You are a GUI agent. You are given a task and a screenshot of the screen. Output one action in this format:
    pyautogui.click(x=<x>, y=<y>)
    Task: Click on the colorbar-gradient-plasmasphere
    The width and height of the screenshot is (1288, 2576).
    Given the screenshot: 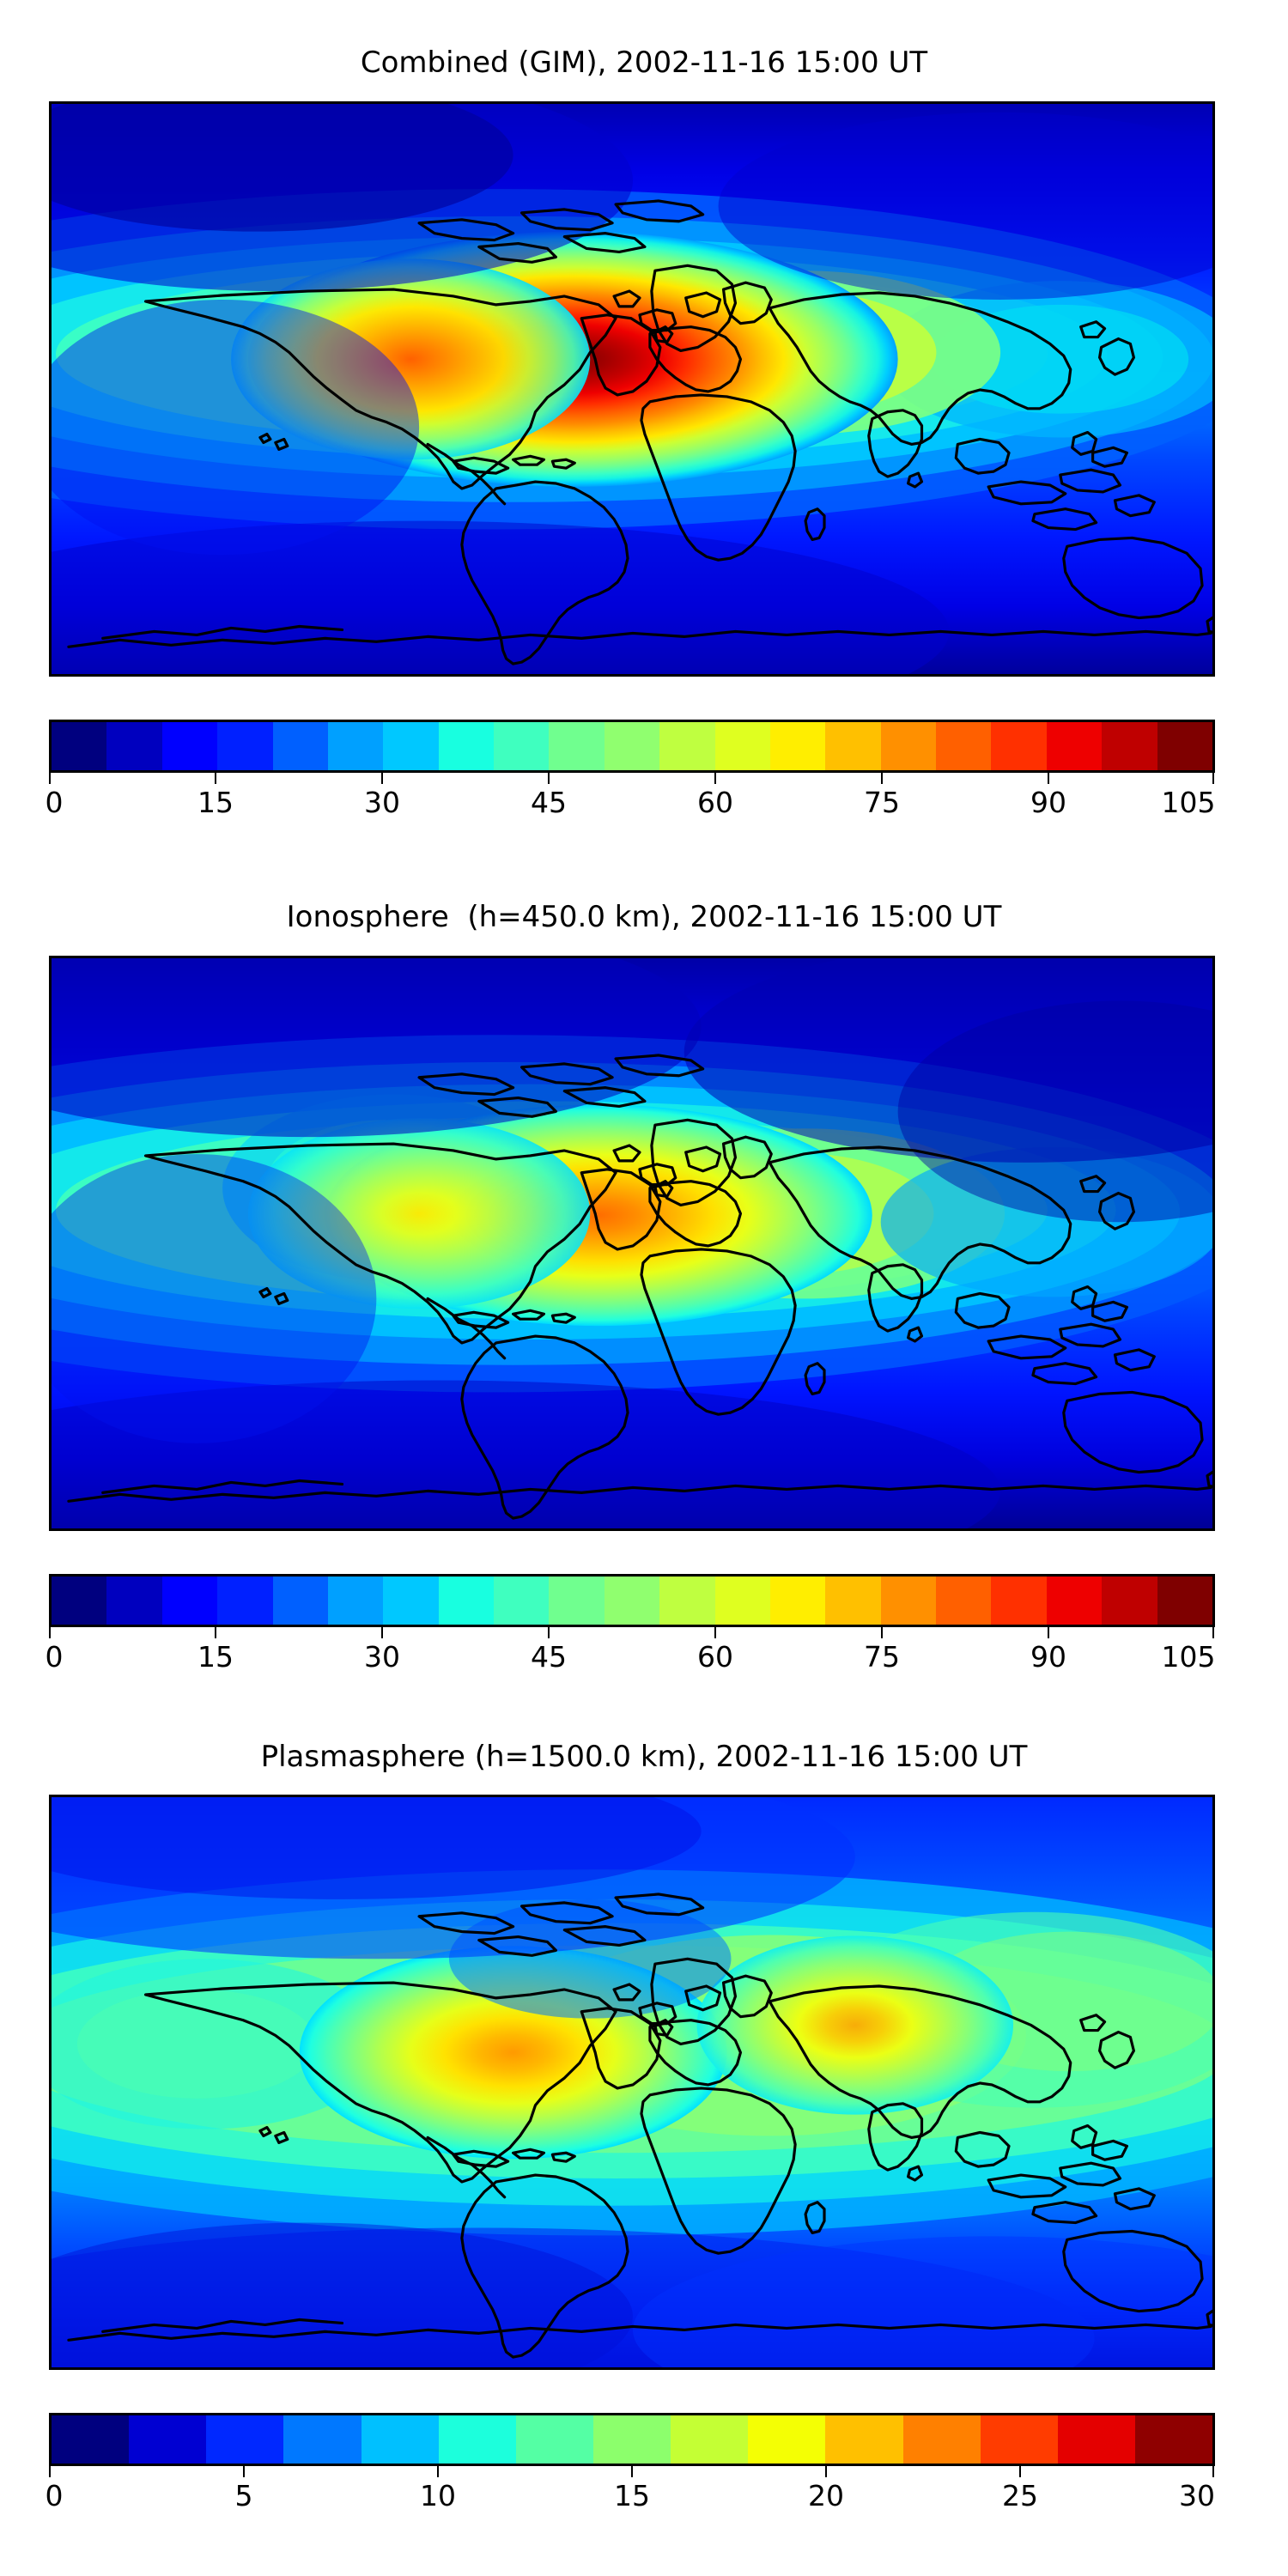 What is the action you would take?
    pyautogui.click(x=632, y=2440)
    